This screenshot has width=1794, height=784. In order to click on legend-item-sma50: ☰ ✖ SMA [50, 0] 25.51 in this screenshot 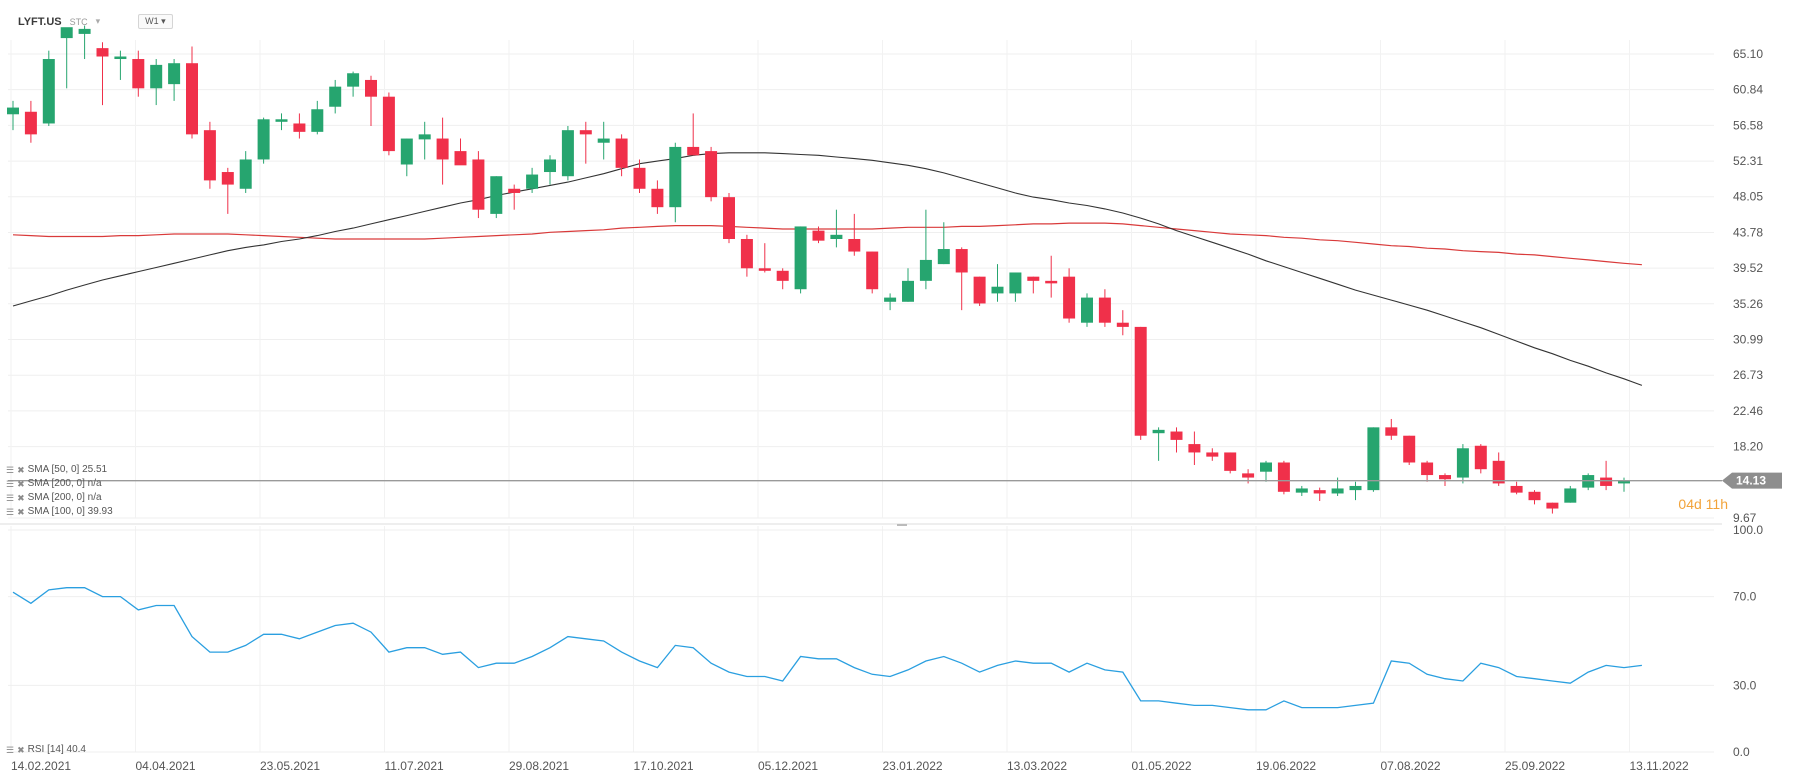, I will do `click(56, 470)`.